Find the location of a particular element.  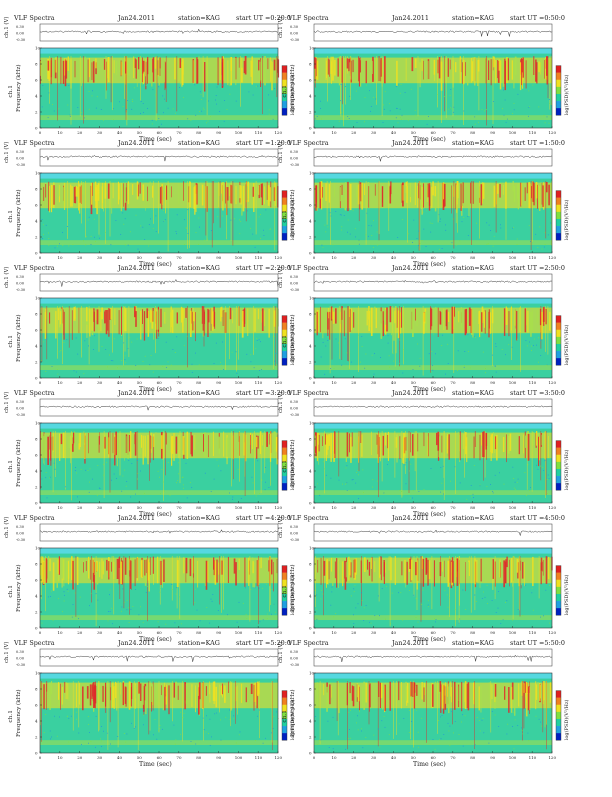

amplitude-tick-label: 0.00 is located at coordinates (20, 534).